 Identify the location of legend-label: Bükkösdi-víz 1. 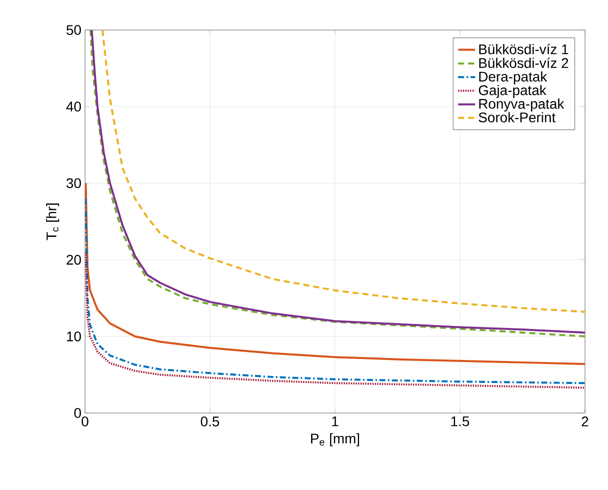
(523, 49).